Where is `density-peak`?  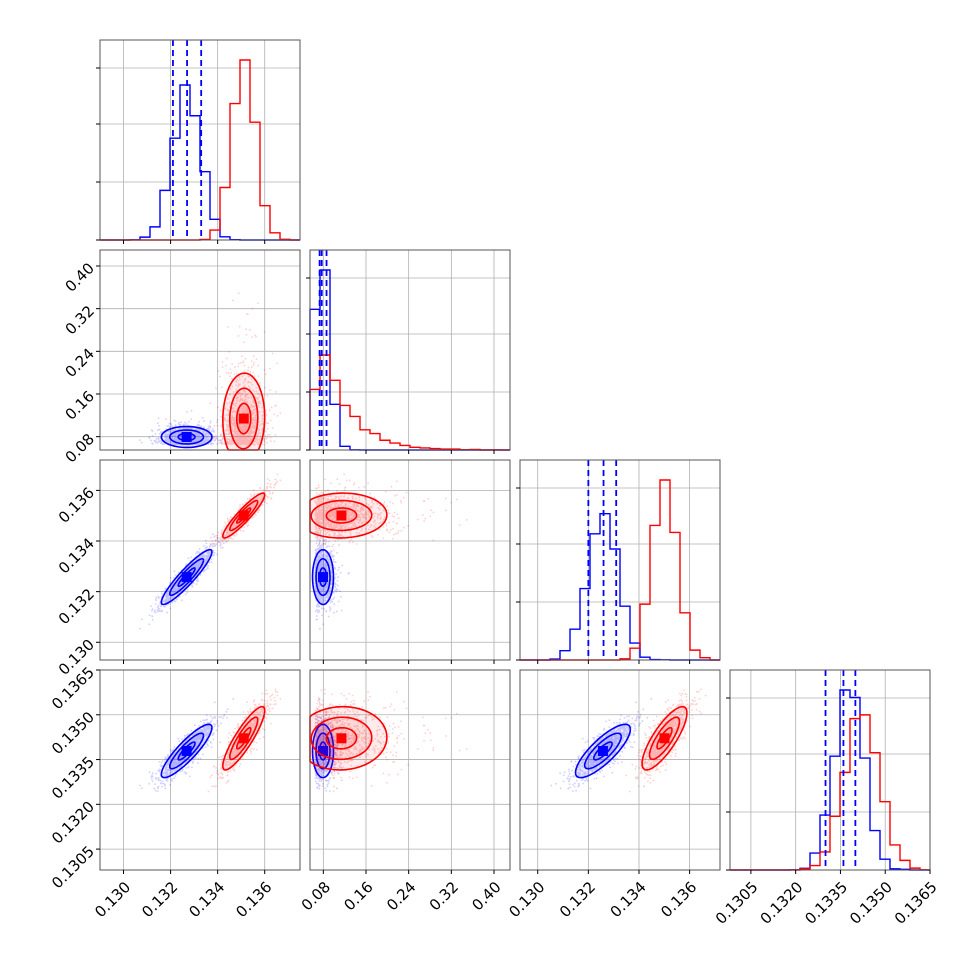 density-peak is located at coordinates (186, 436).